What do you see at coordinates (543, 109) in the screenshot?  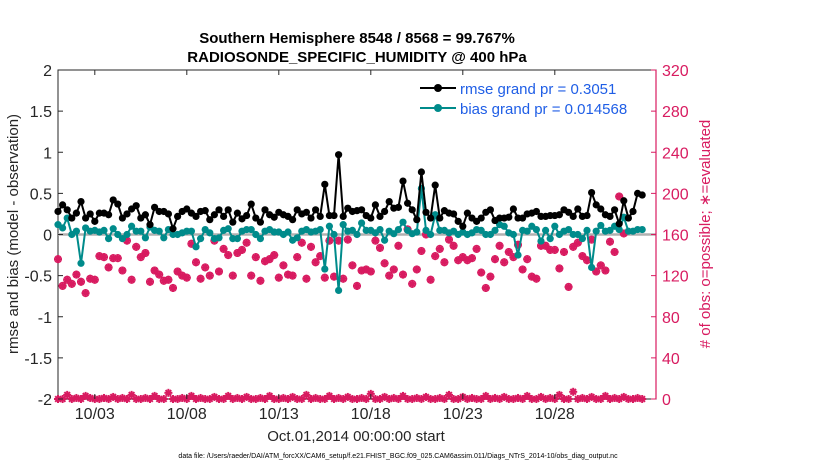 I see `legend-bias-label: bias grand pr = 0.014568` at bounding box center [543, 109].